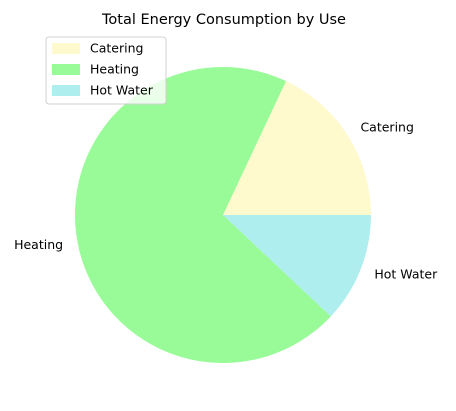 The width and height of the screenshot is (456, 411). I want to click on legend-label-hot-water: Hot Water, so click(122, 90).